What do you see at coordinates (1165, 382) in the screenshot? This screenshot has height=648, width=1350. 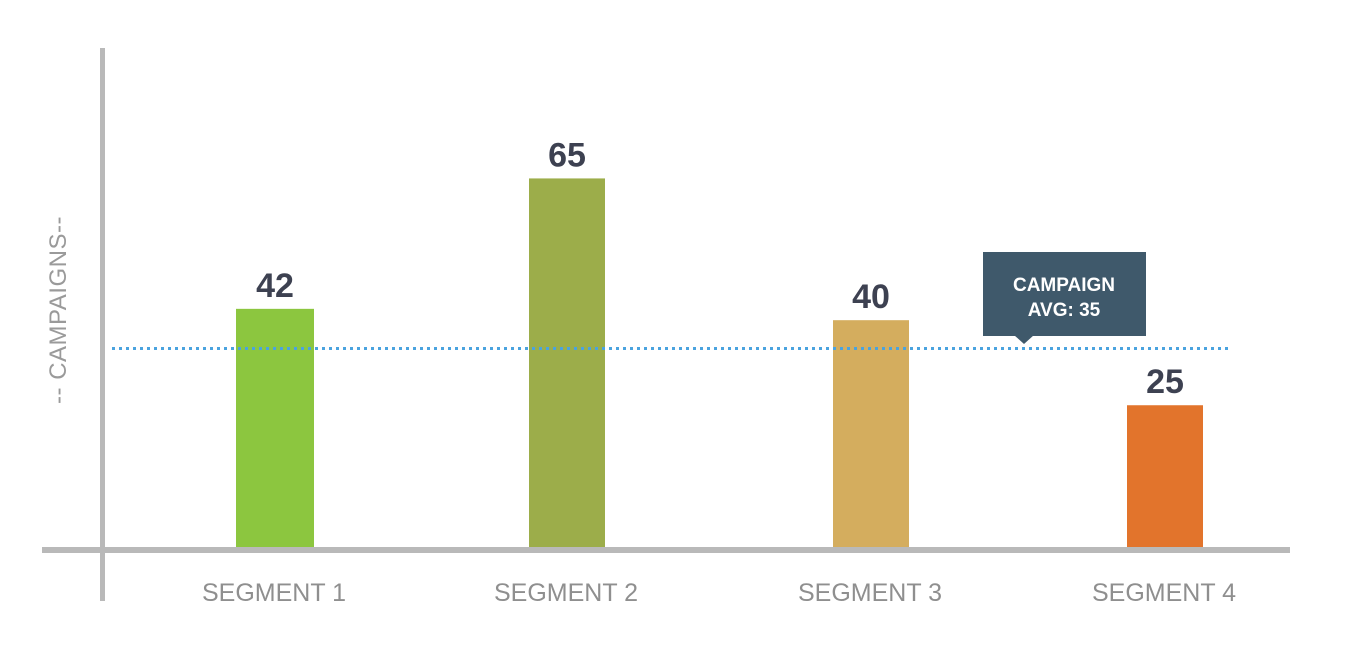 I see `data-label-segment-4: 25` at bounding box center [1165, 382].